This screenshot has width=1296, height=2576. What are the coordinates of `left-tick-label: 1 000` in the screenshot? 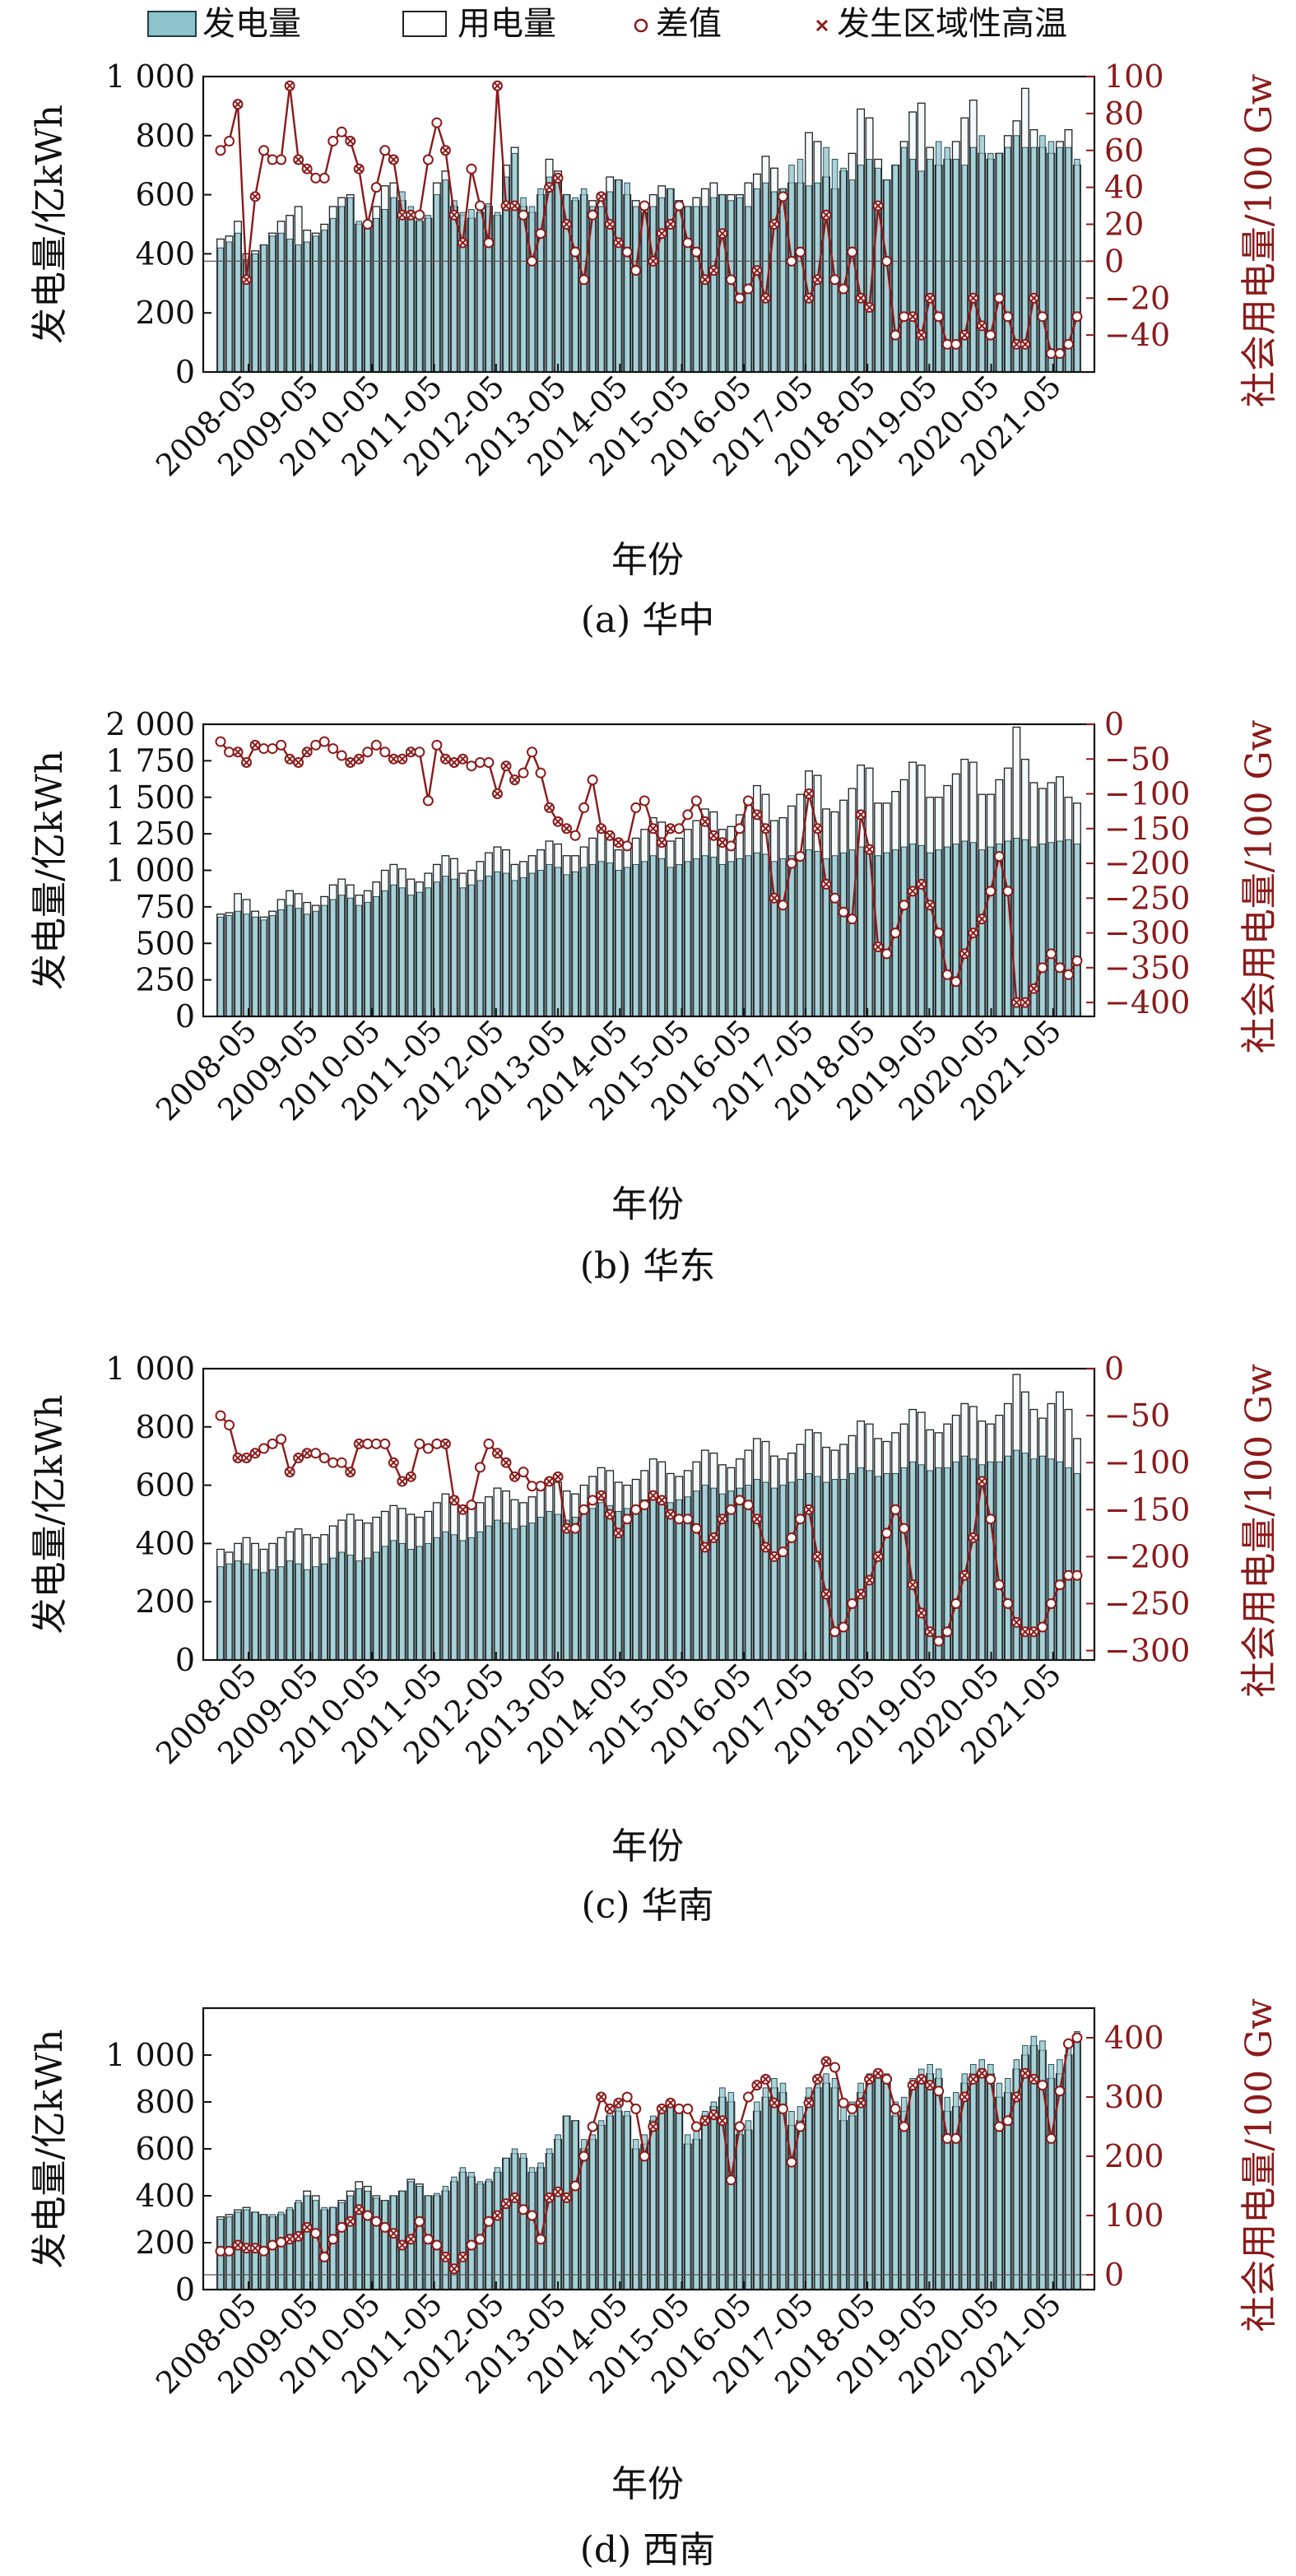 It's located at (150, 1369).